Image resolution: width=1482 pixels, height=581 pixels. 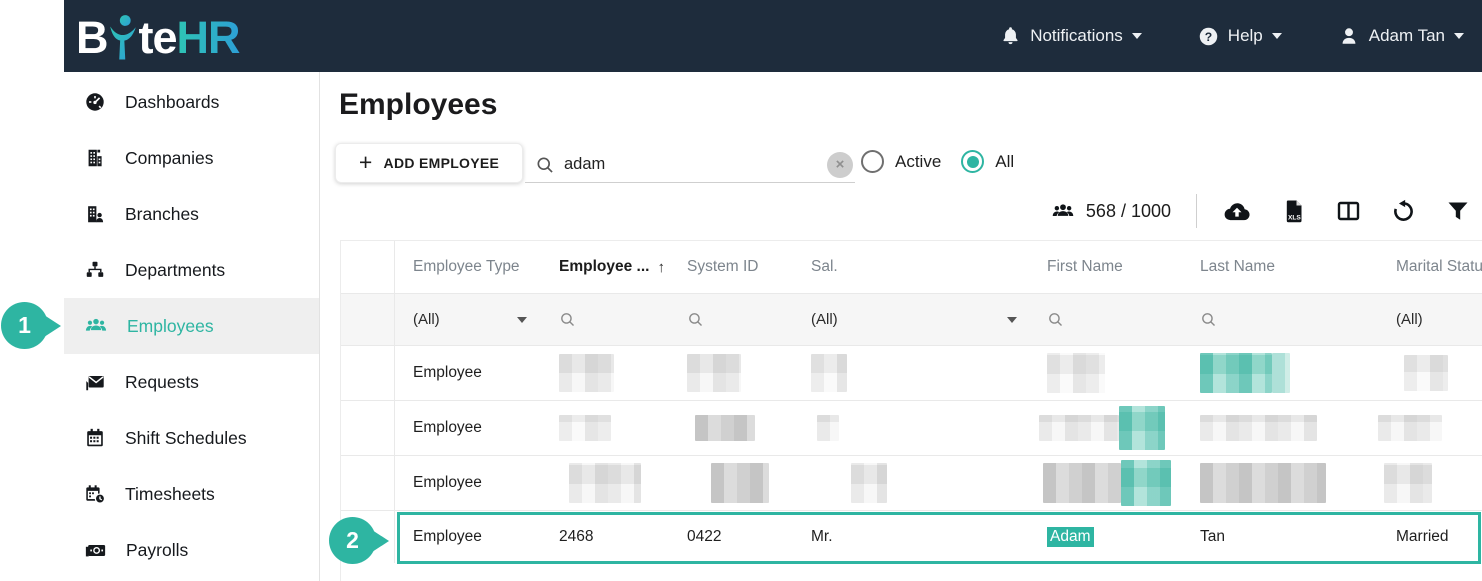 I want to click on clear-search-button: ×, so click(x=840, y=164).